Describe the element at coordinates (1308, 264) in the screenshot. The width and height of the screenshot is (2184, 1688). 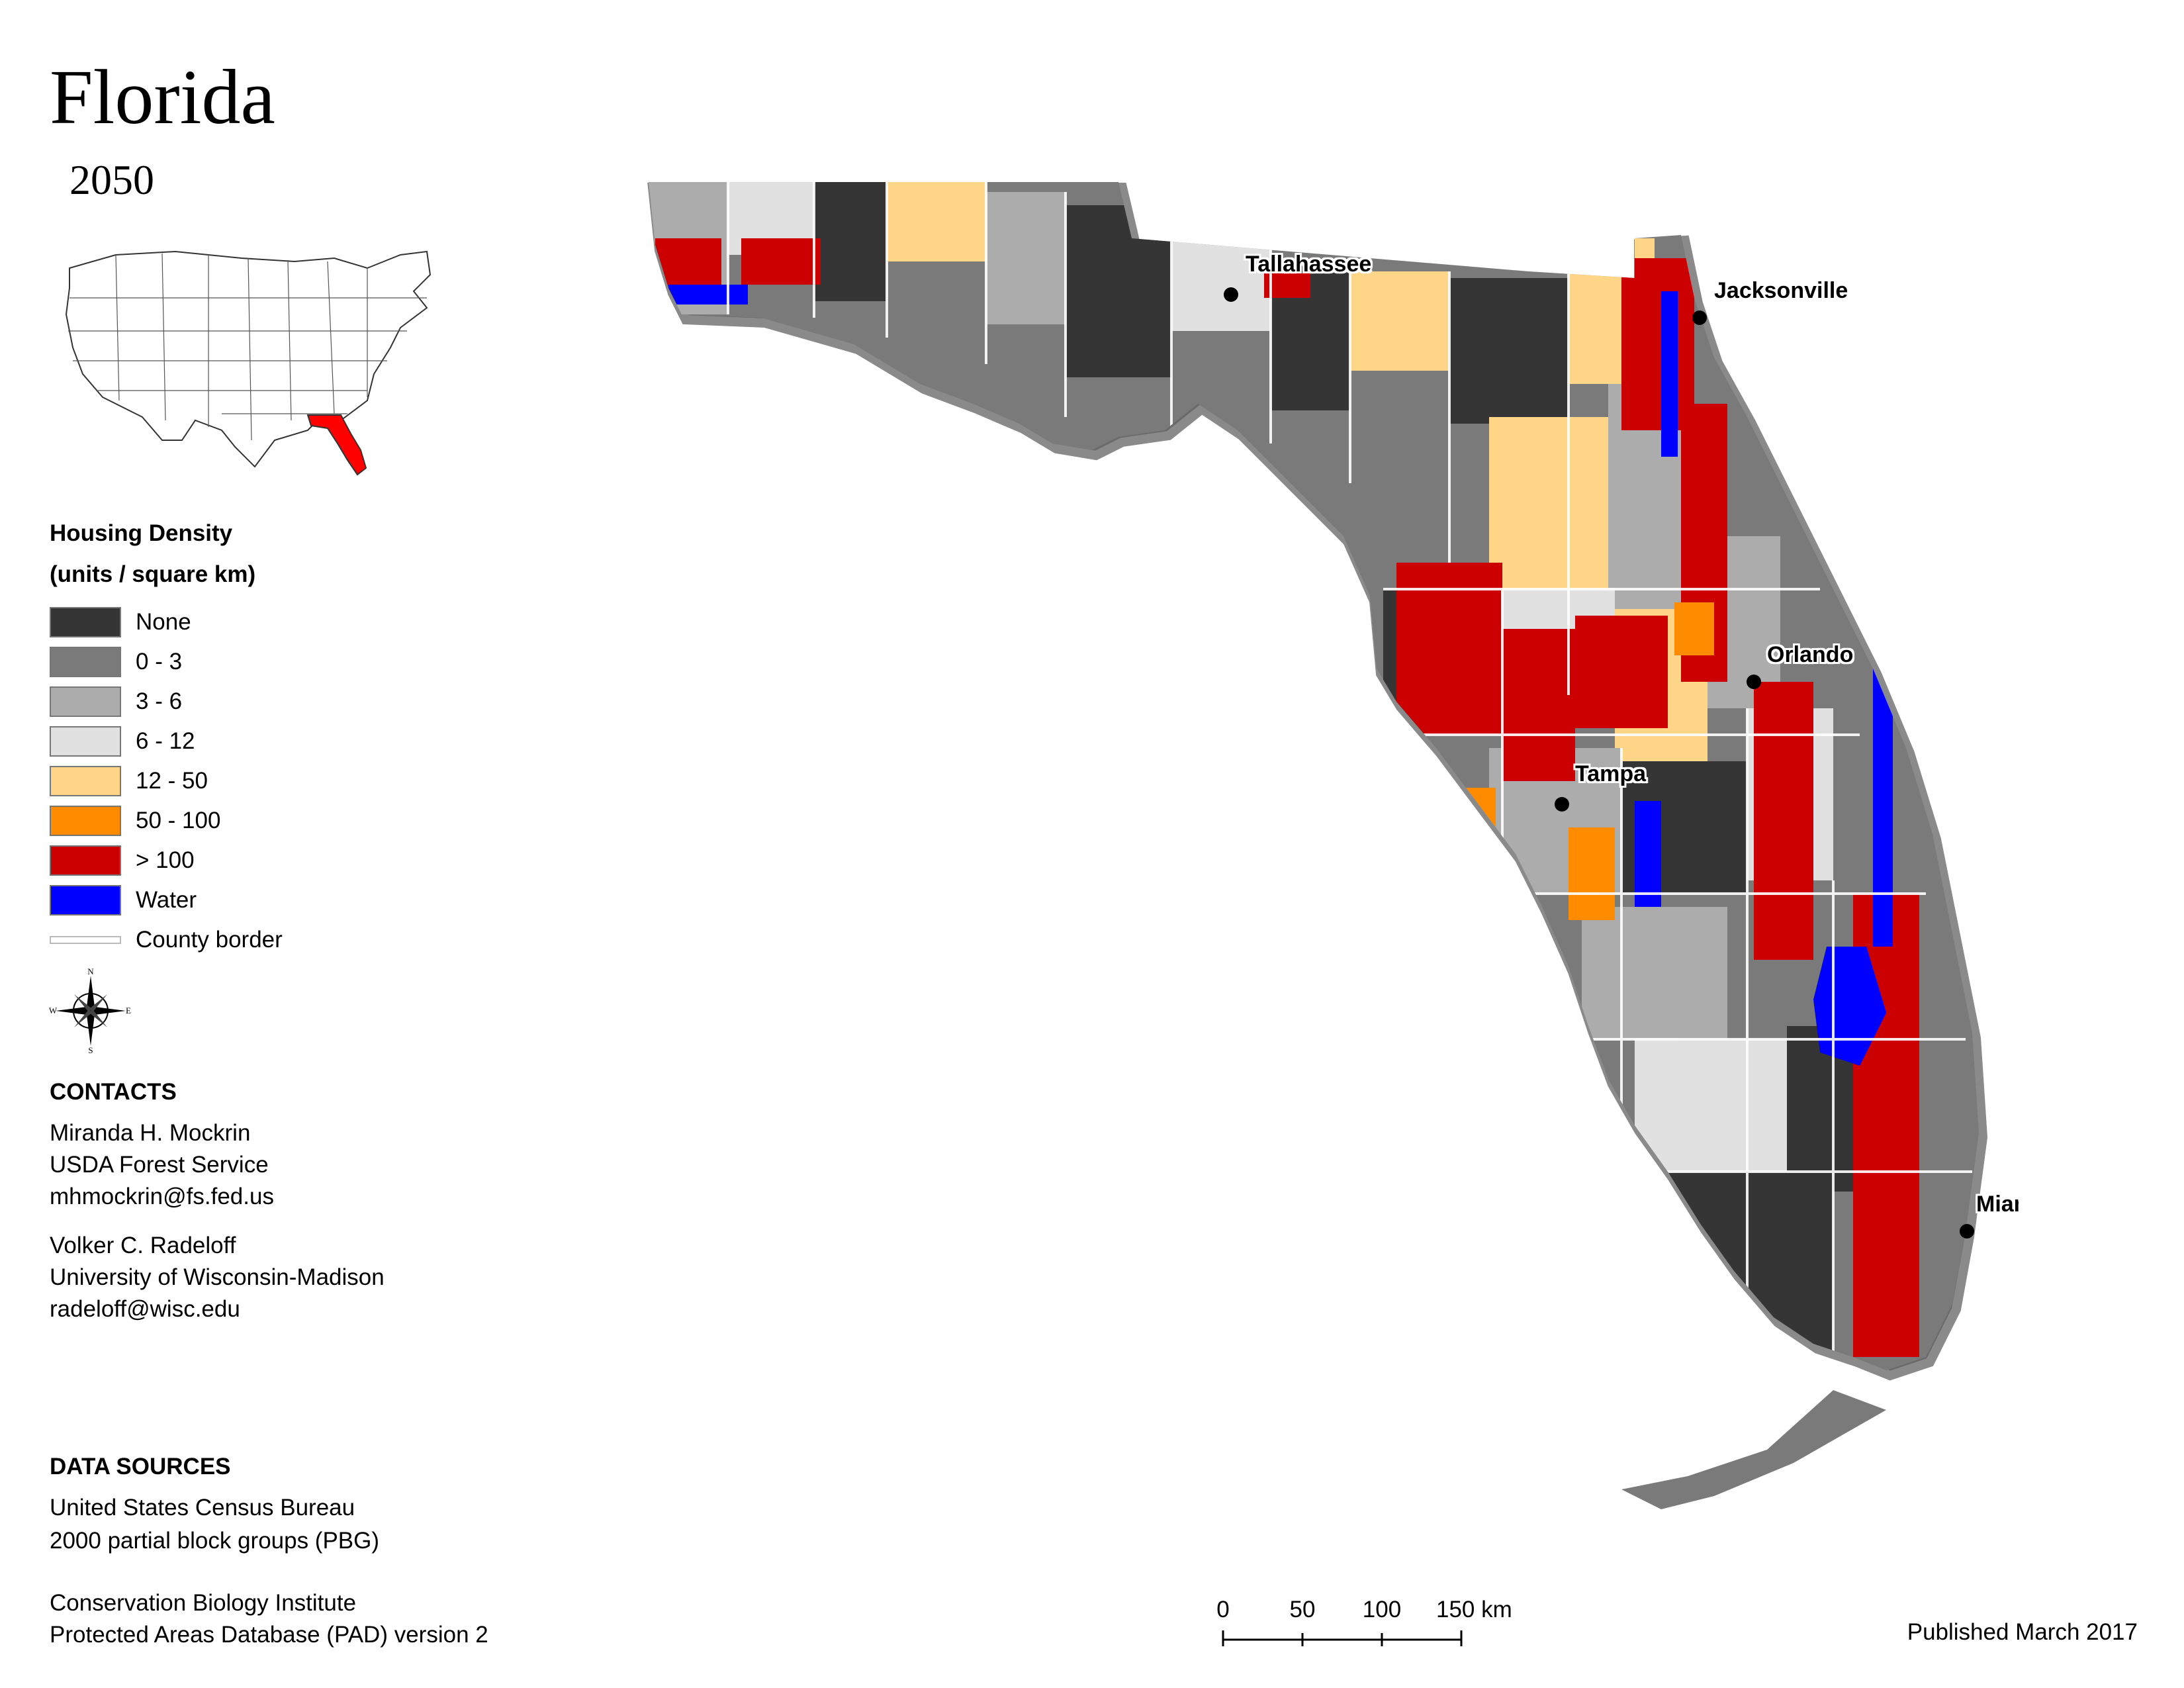
I see `city-label: Tallahassee` at that location.